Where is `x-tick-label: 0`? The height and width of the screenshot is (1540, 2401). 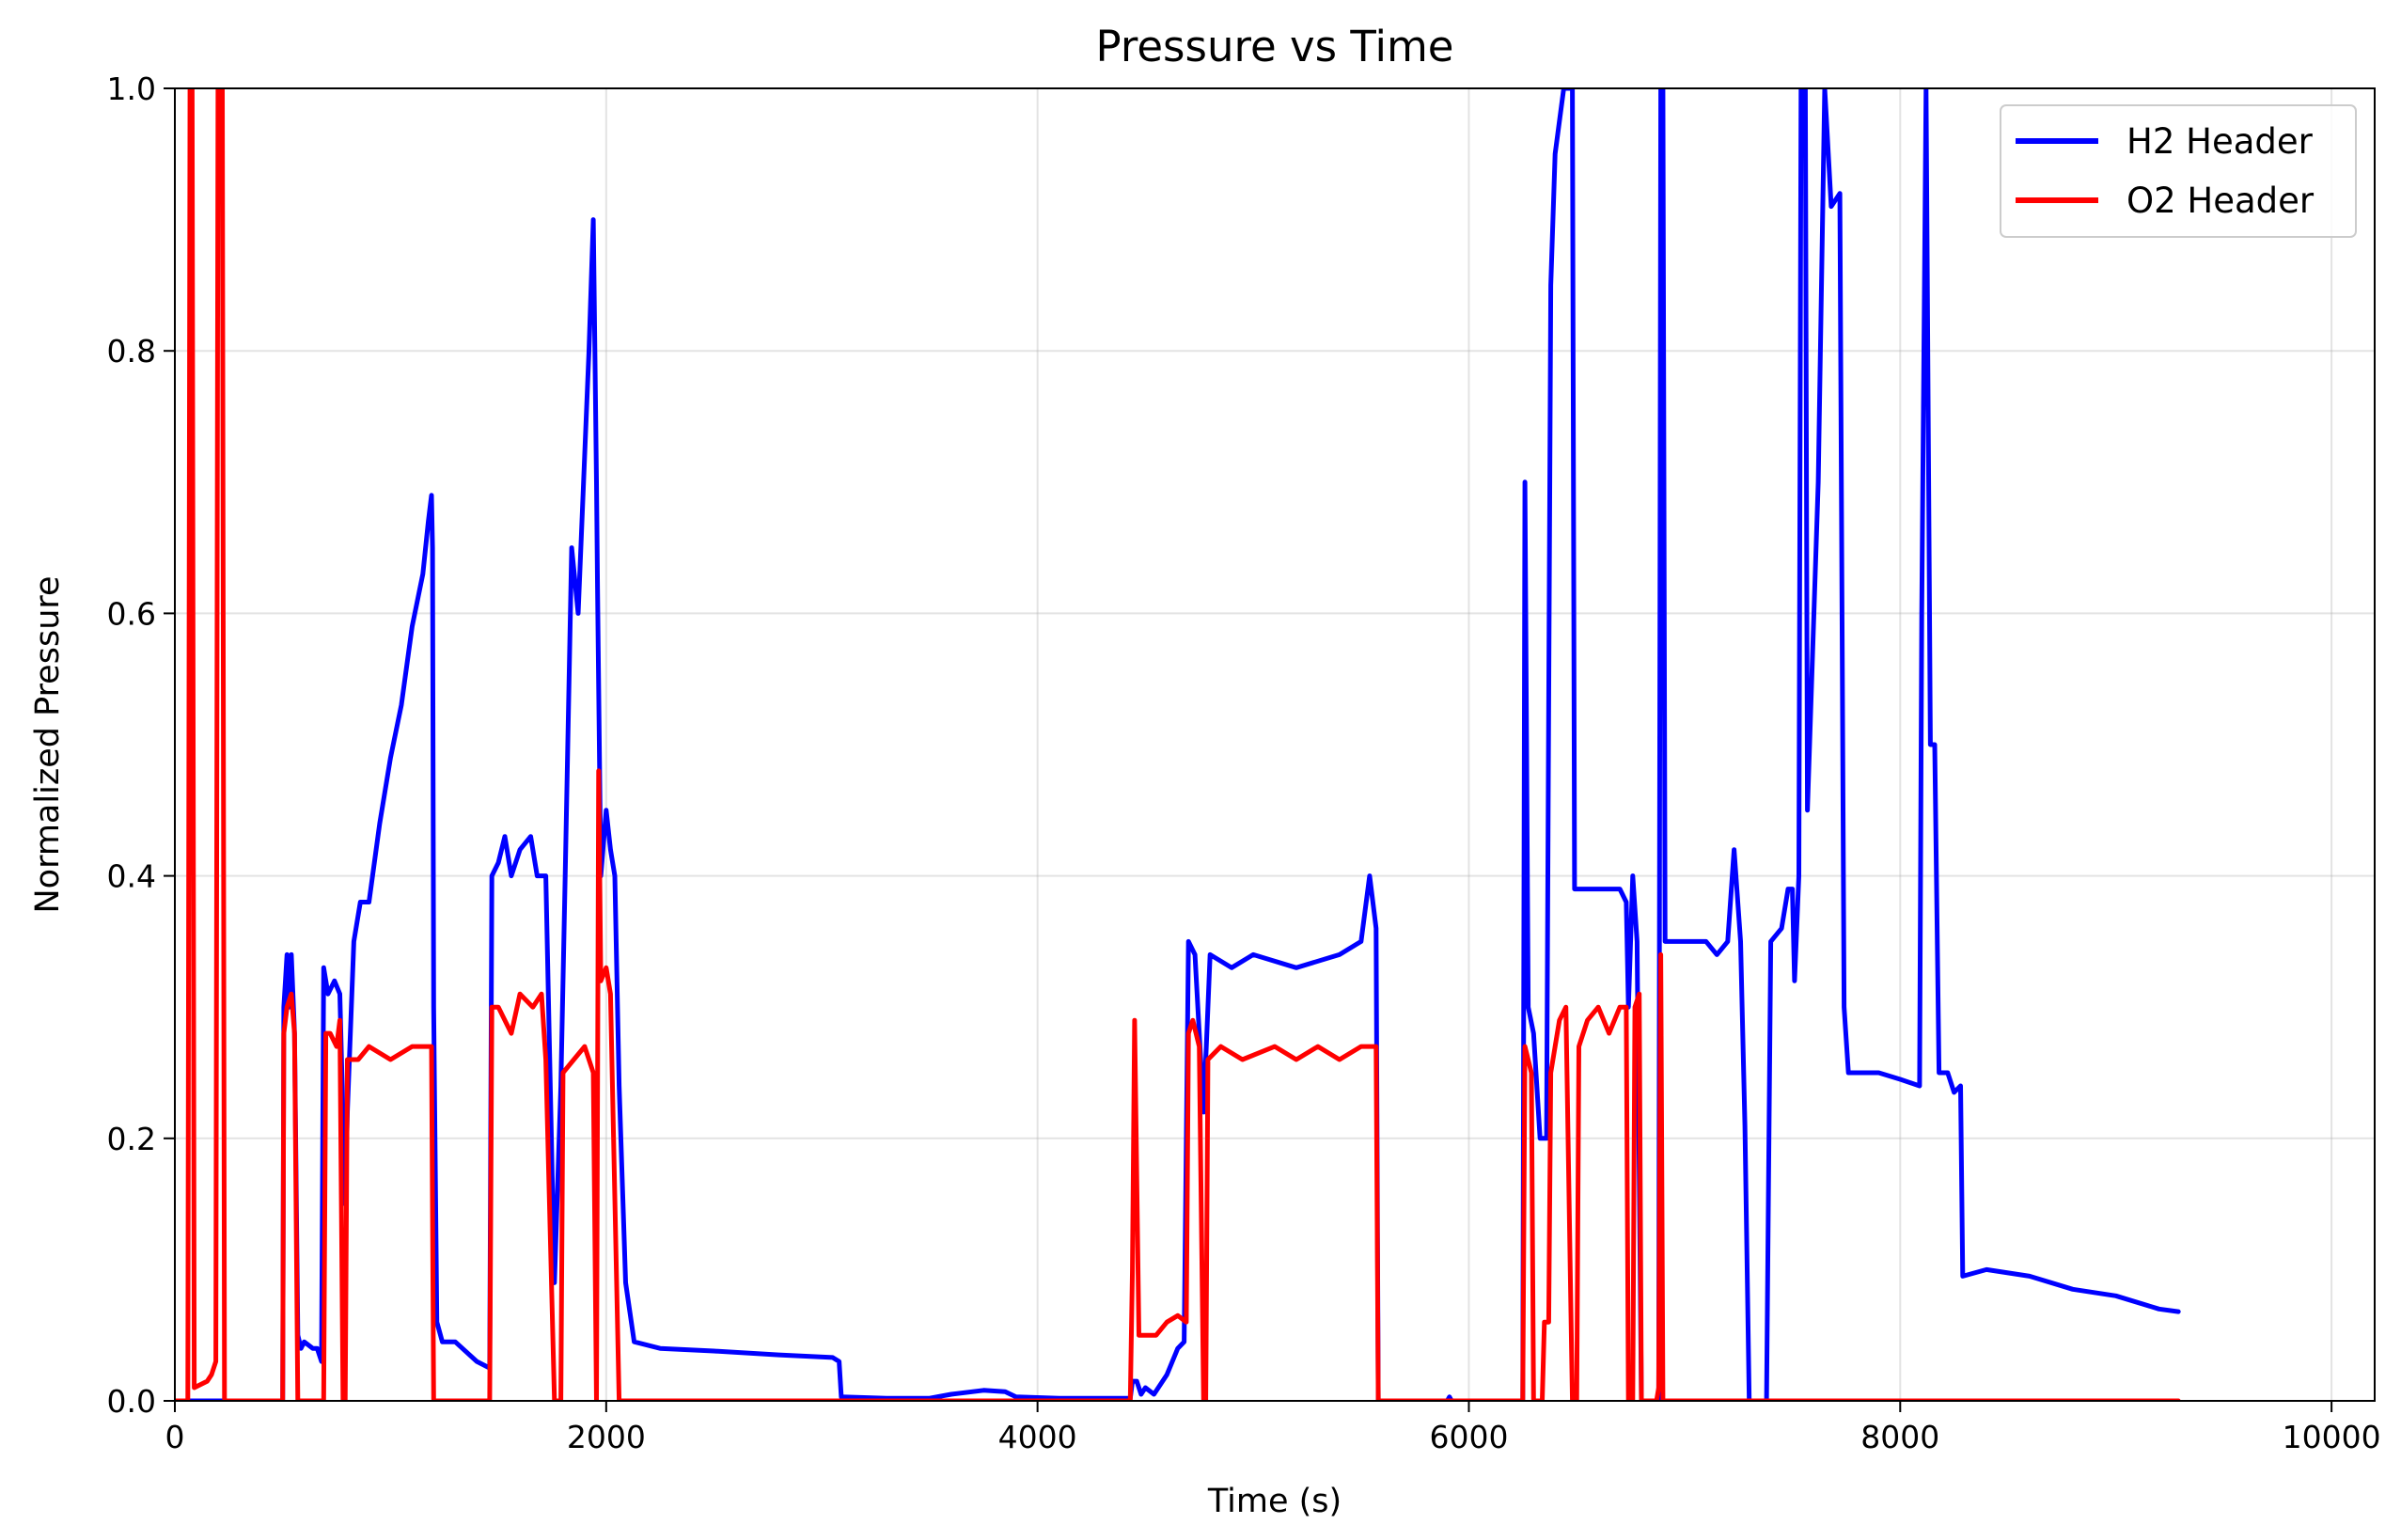
x-tick-label: 0 is located at coordinates (175, 1437).